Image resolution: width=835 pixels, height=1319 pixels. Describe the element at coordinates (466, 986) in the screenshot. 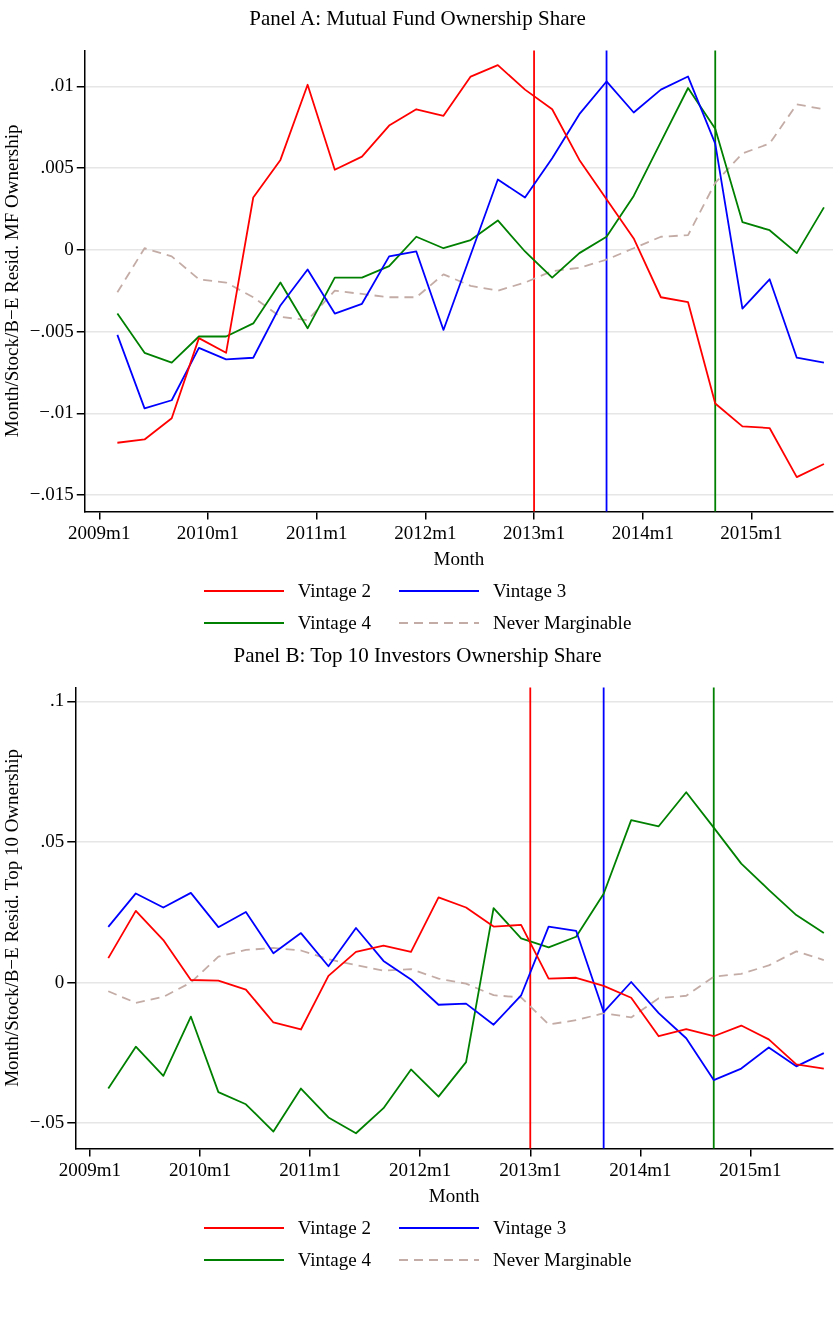

I see `line-series` at that location.